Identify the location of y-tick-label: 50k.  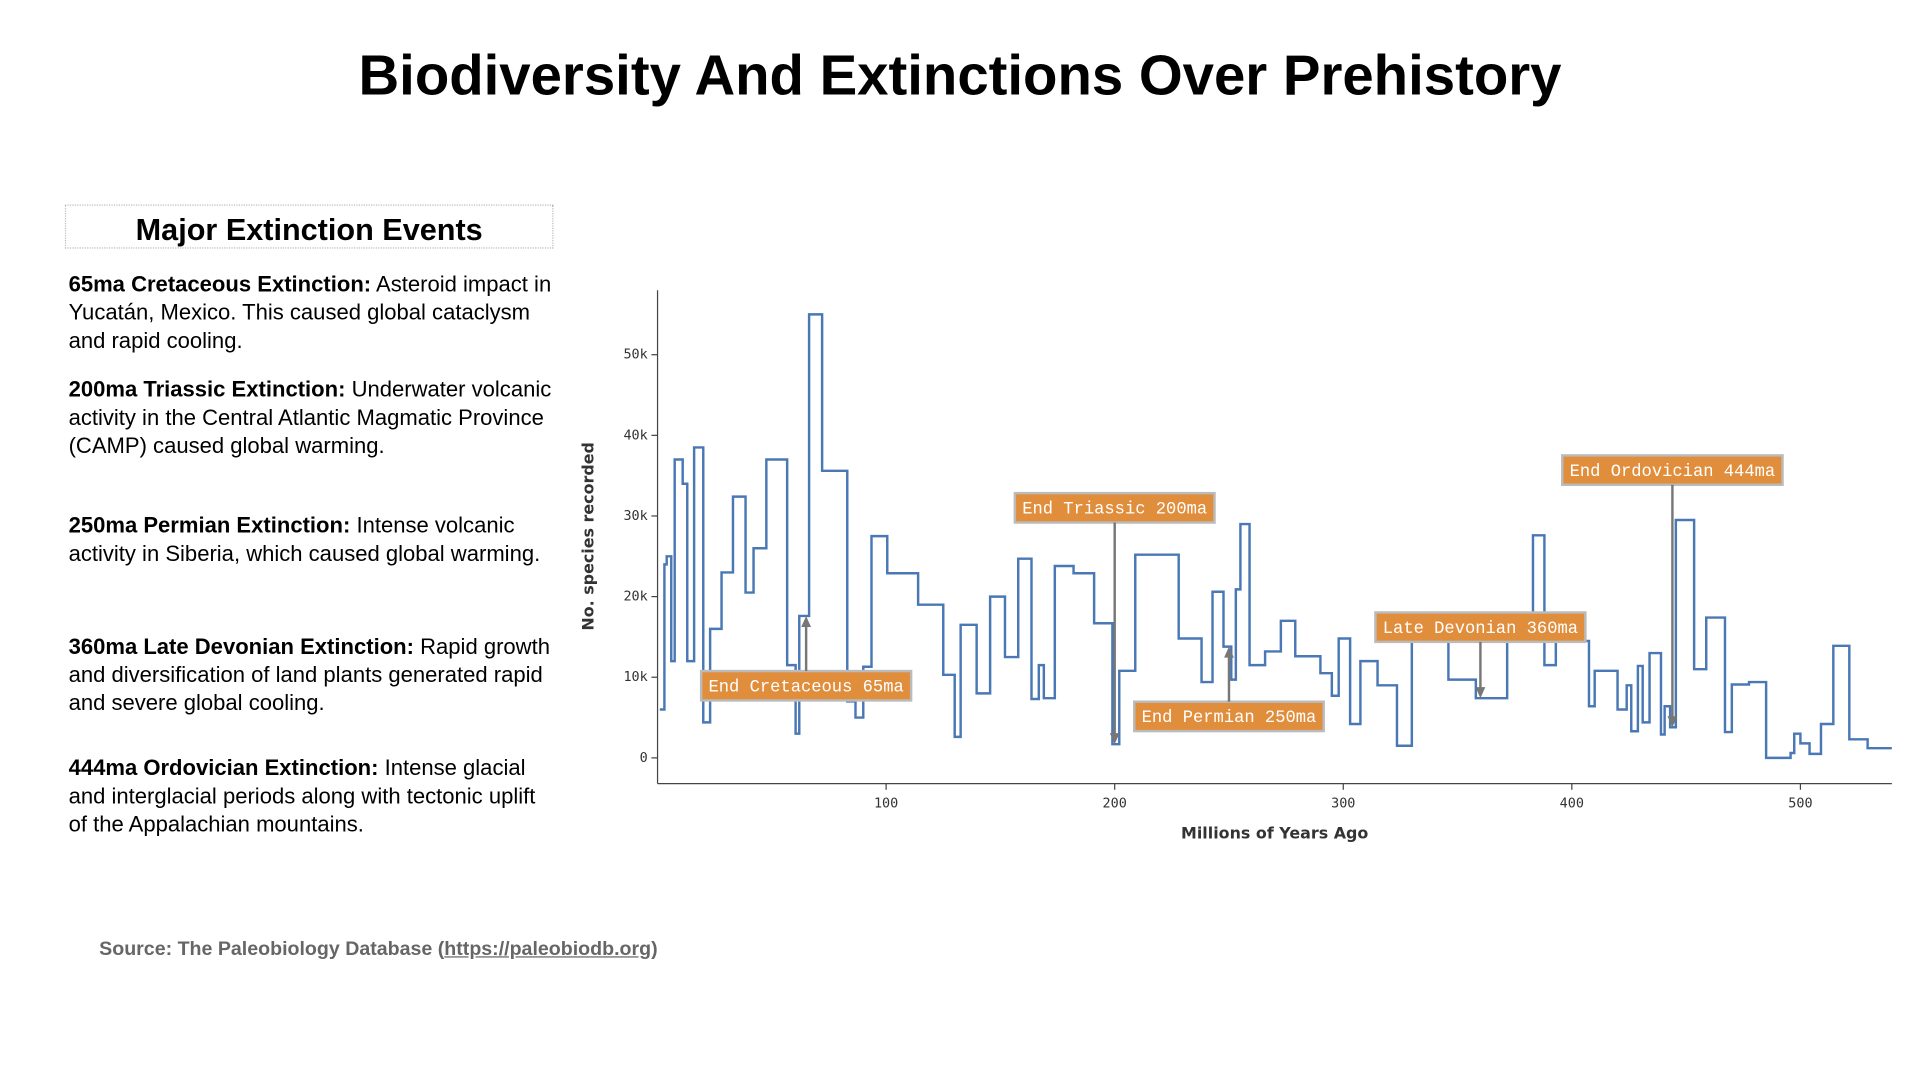
(635, 355).